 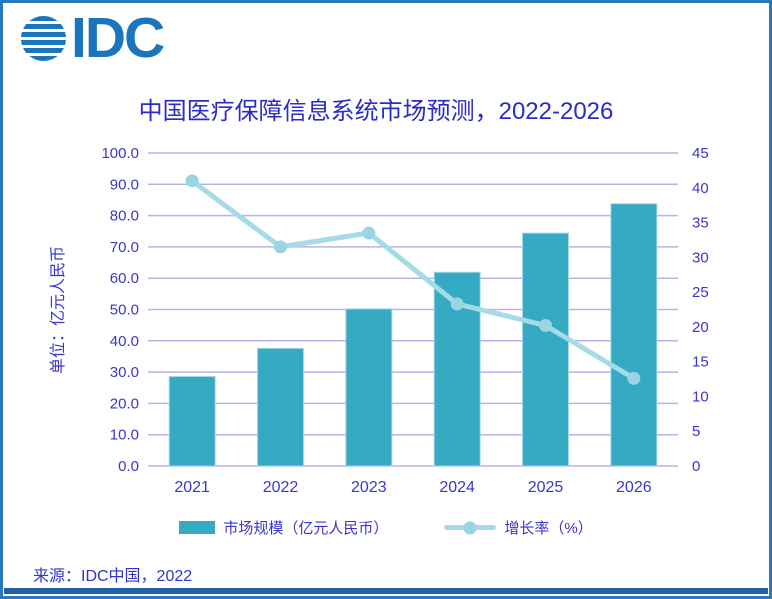 What do you see at coordinates (281, 487) in the screenshot?
I see `x-tick-label-2022: 2022` at bounding box center [281, 487].